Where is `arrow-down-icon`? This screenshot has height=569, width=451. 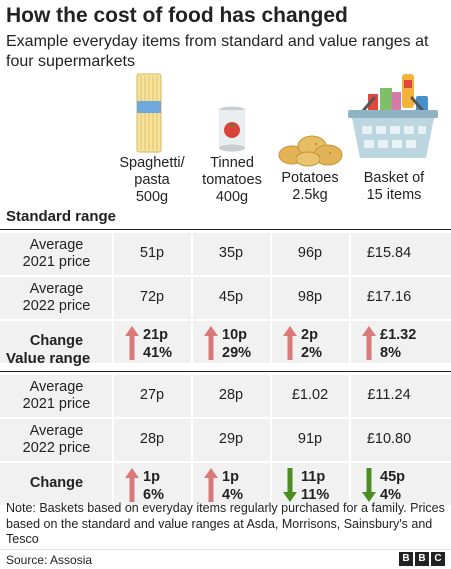
arrow-down-icon is located at coordinates (290, 485).